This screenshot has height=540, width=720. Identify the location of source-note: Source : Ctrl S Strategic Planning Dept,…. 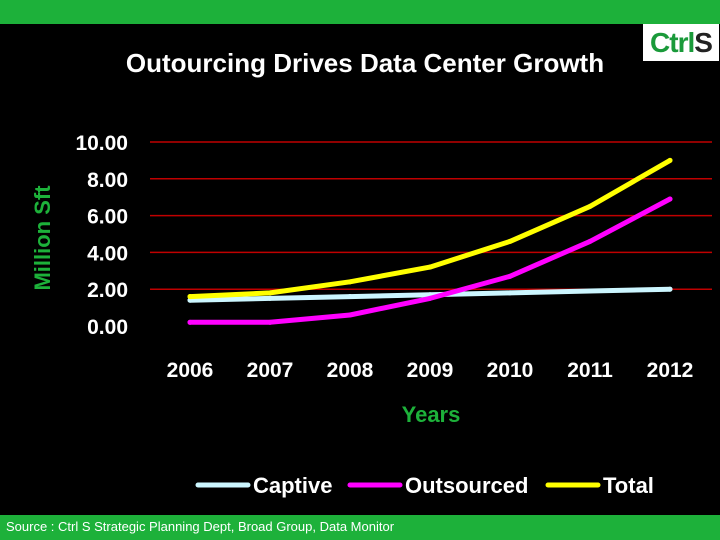
(200, 526).